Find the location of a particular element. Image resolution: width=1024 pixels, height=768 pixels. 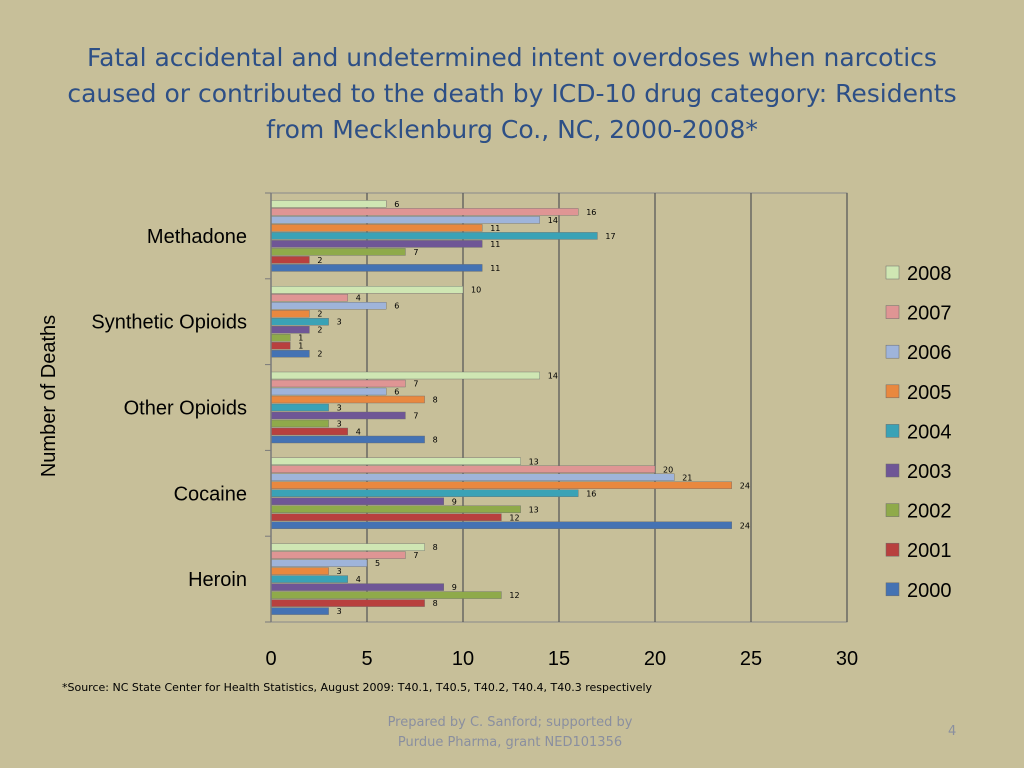

category-label: Heroin is located at coordinates (217, 580).